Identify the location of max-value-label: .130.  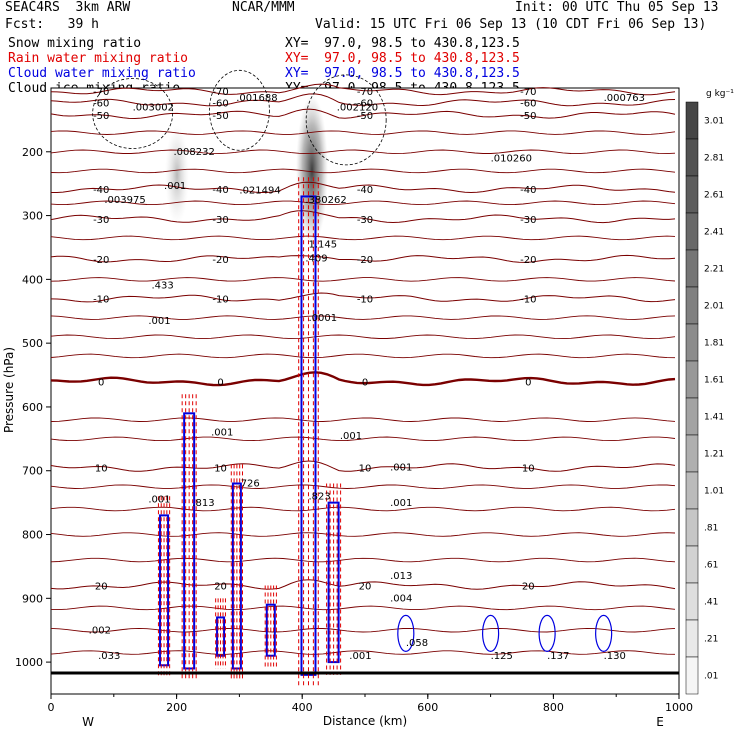
(615, 656).